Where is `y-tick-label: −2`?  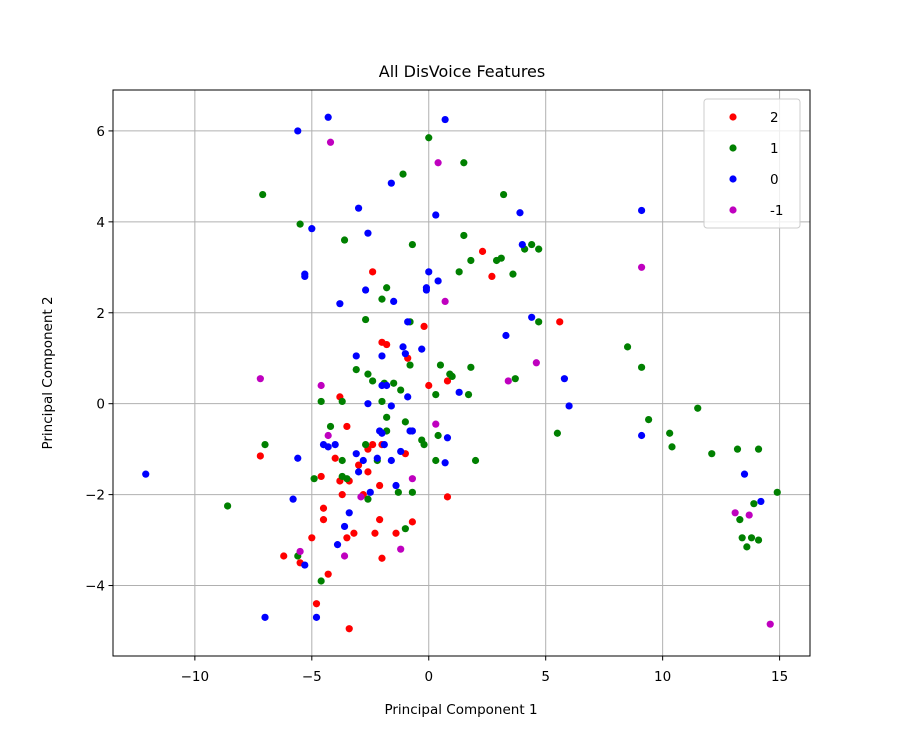 y-tick-label: −2 is located at coordinates (95, 496).